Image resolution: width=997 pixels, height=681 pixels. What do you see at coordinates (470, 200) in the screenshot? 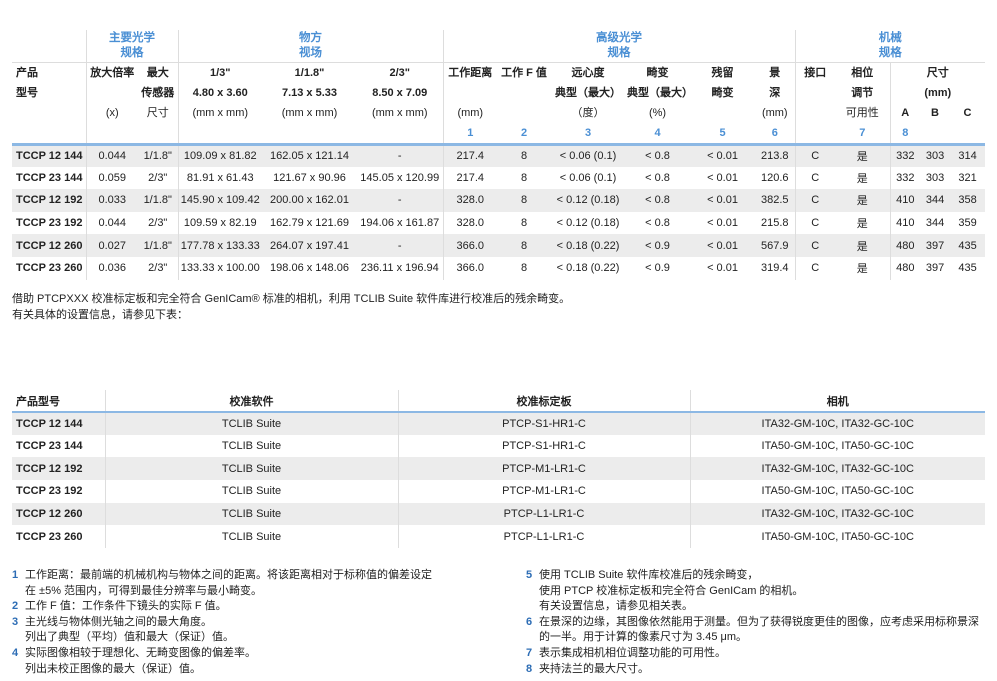
I see `cell: 328.0` at bounding box center [470, 200].